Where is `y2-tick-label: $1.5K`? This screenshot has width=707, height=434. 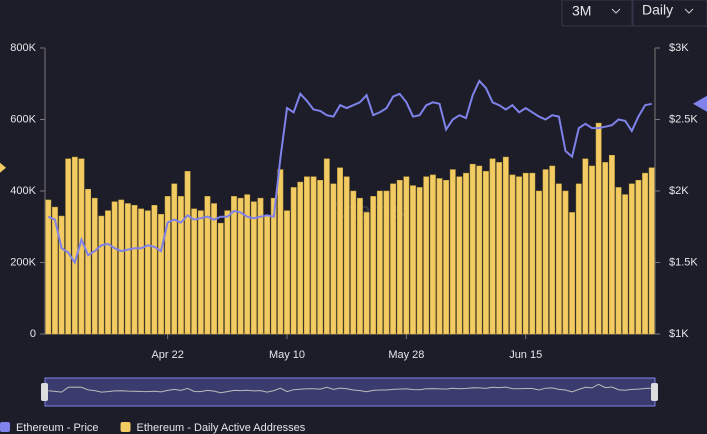 y2-tick-label: $1.5K is located at coordinates (683, 262).